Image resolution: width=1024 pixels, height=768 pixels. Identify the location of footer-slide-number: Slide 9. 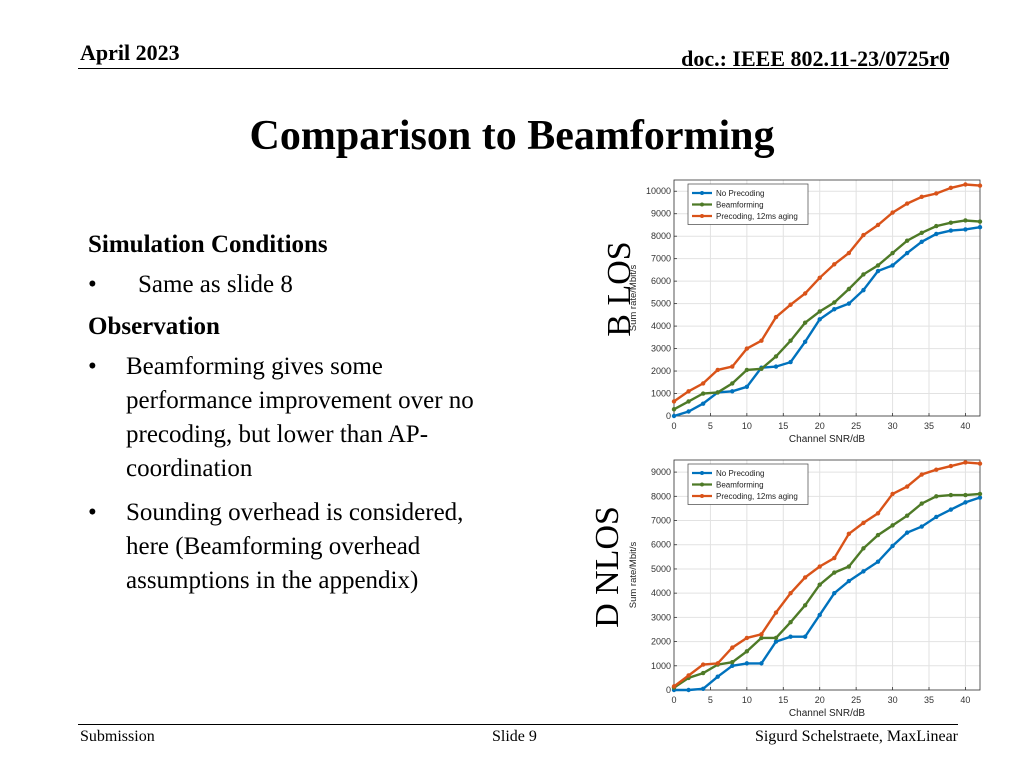
(514, 736).